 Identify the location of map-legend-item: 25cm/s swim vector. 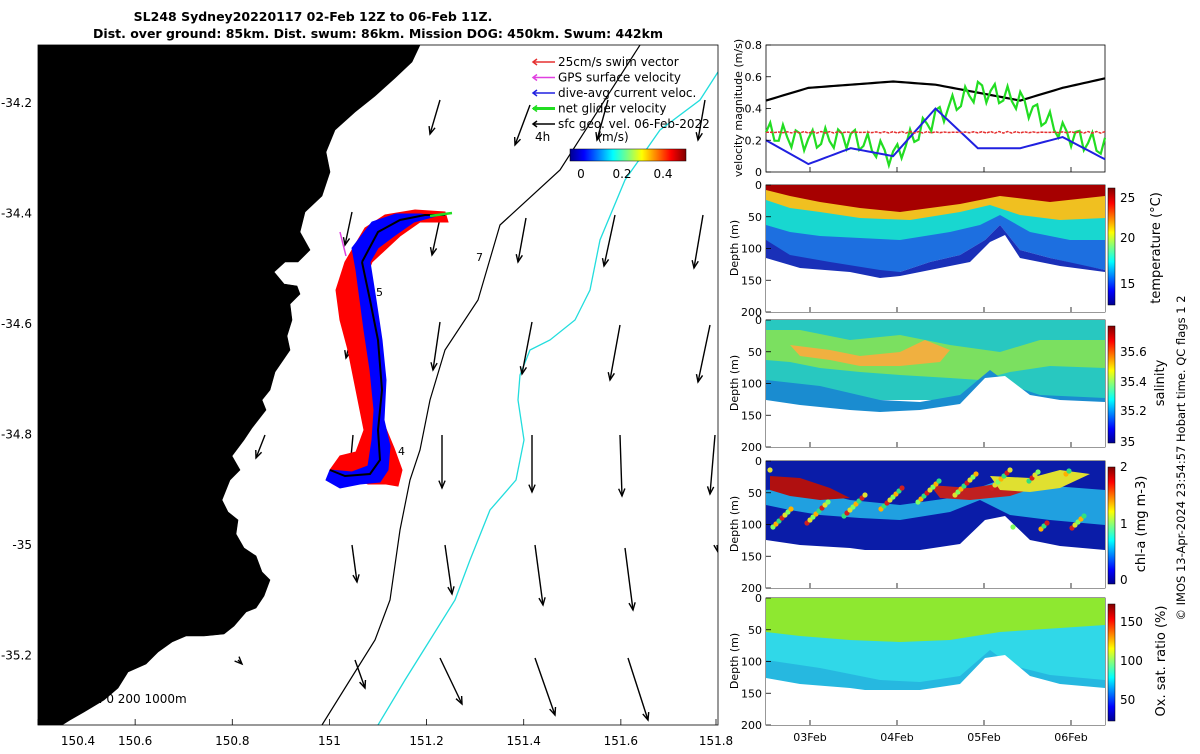
(605, 62).